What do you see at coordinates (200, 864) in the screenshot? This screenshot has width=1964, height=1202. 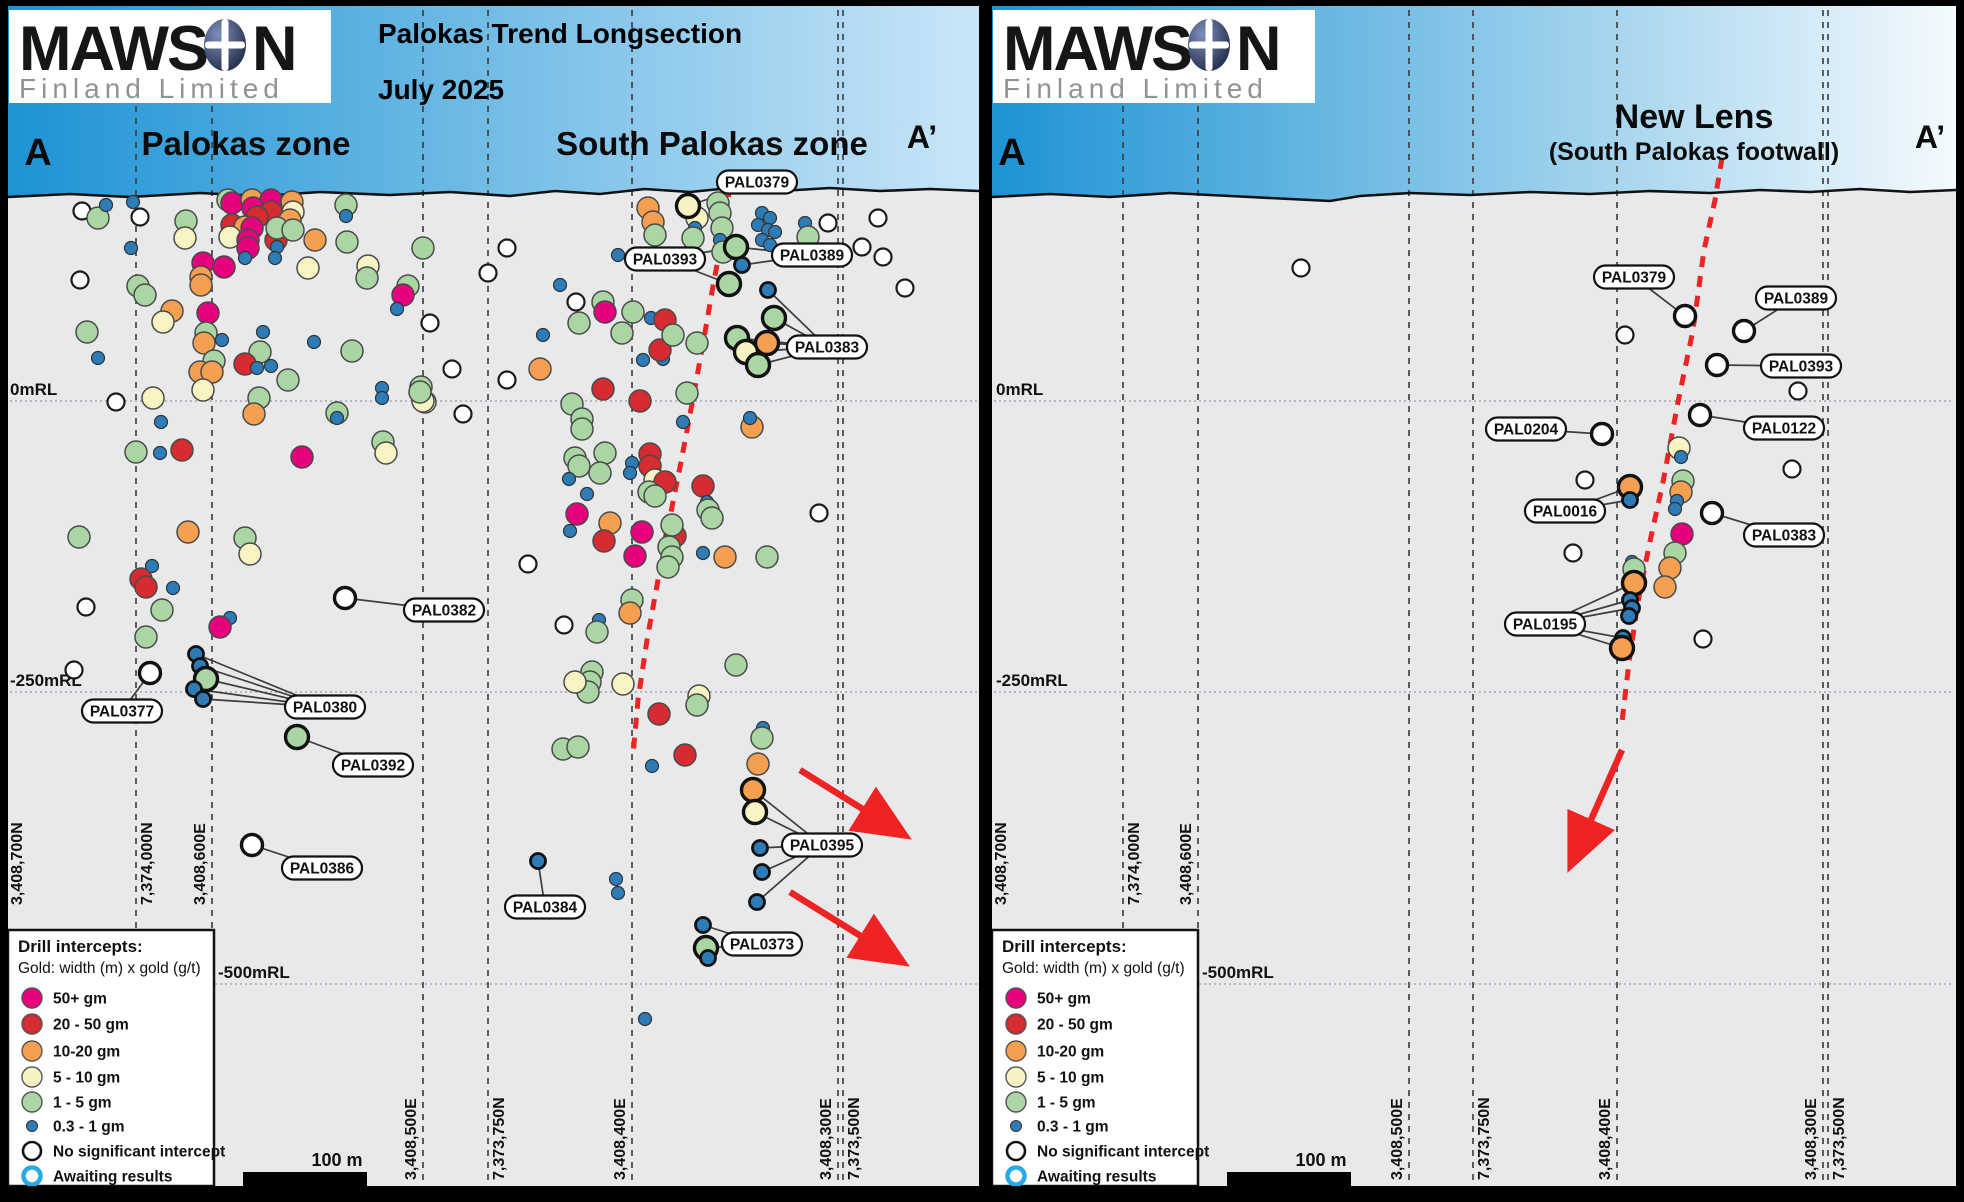 I see `coordinate-gridline-label: 3,408,600E` at bounding box center [200, 864].